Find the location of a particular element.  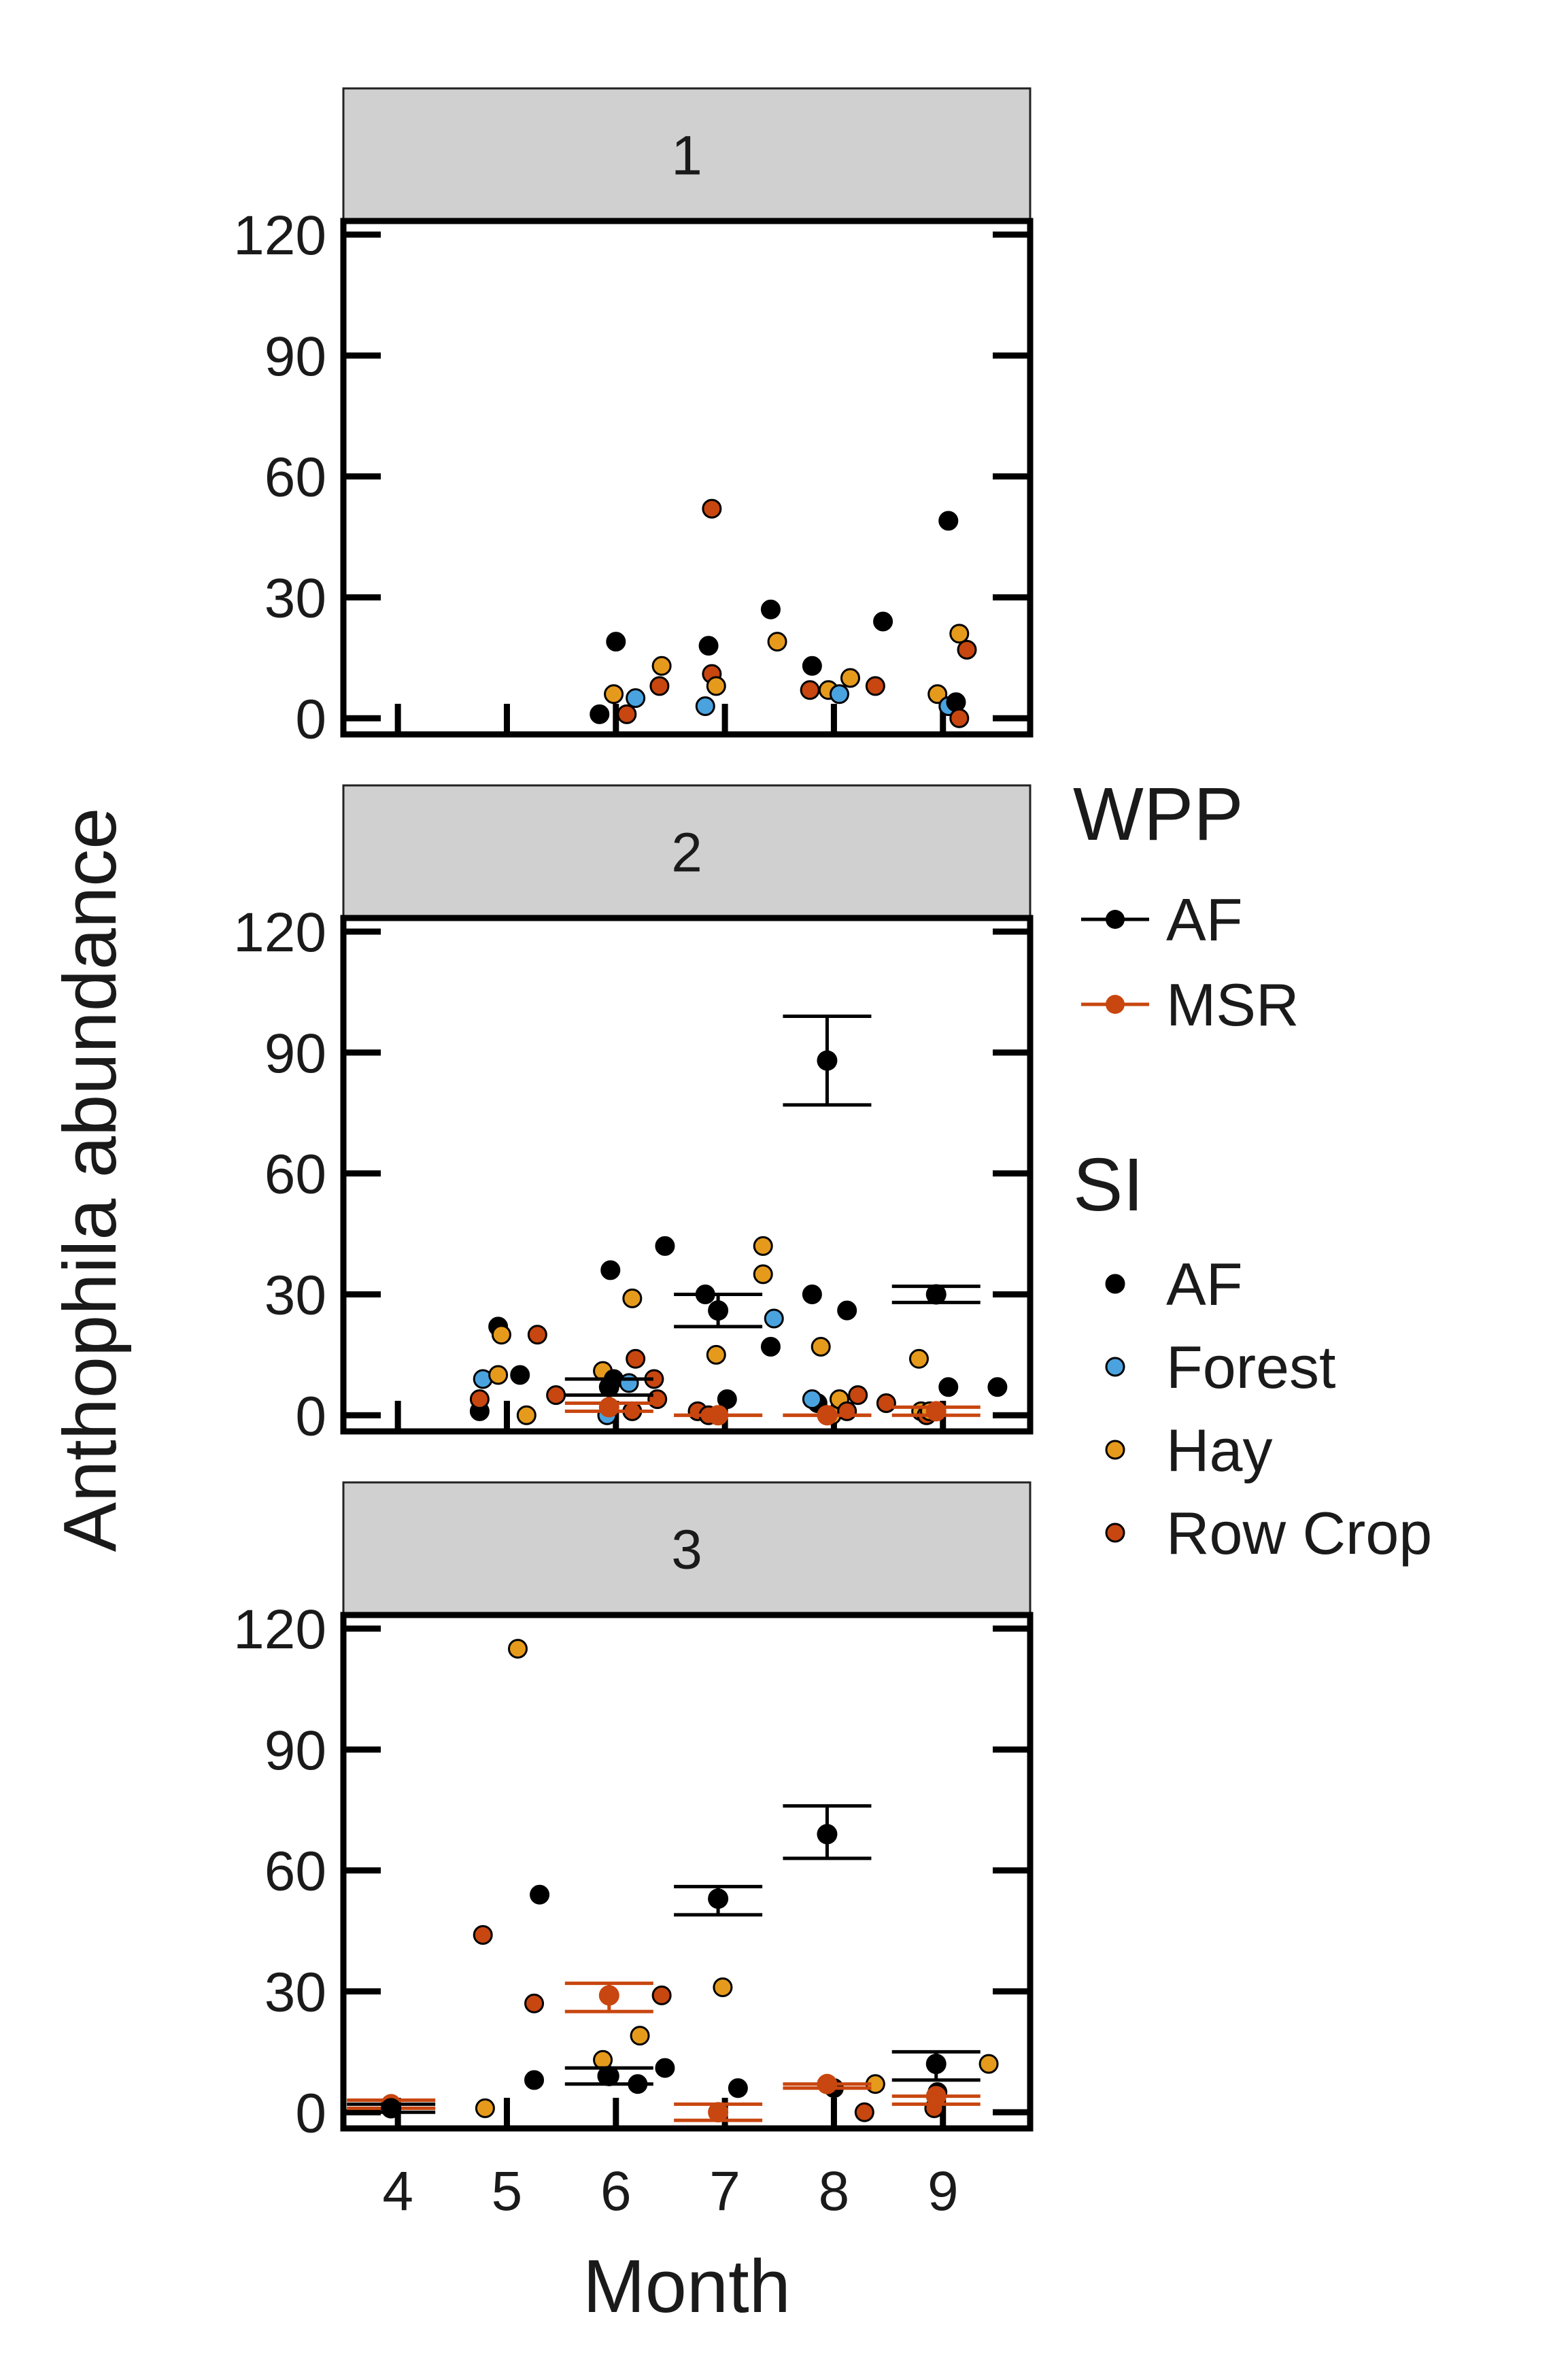

y-axis-title: Anthophila abundance is located at coordinates (90, 1180).